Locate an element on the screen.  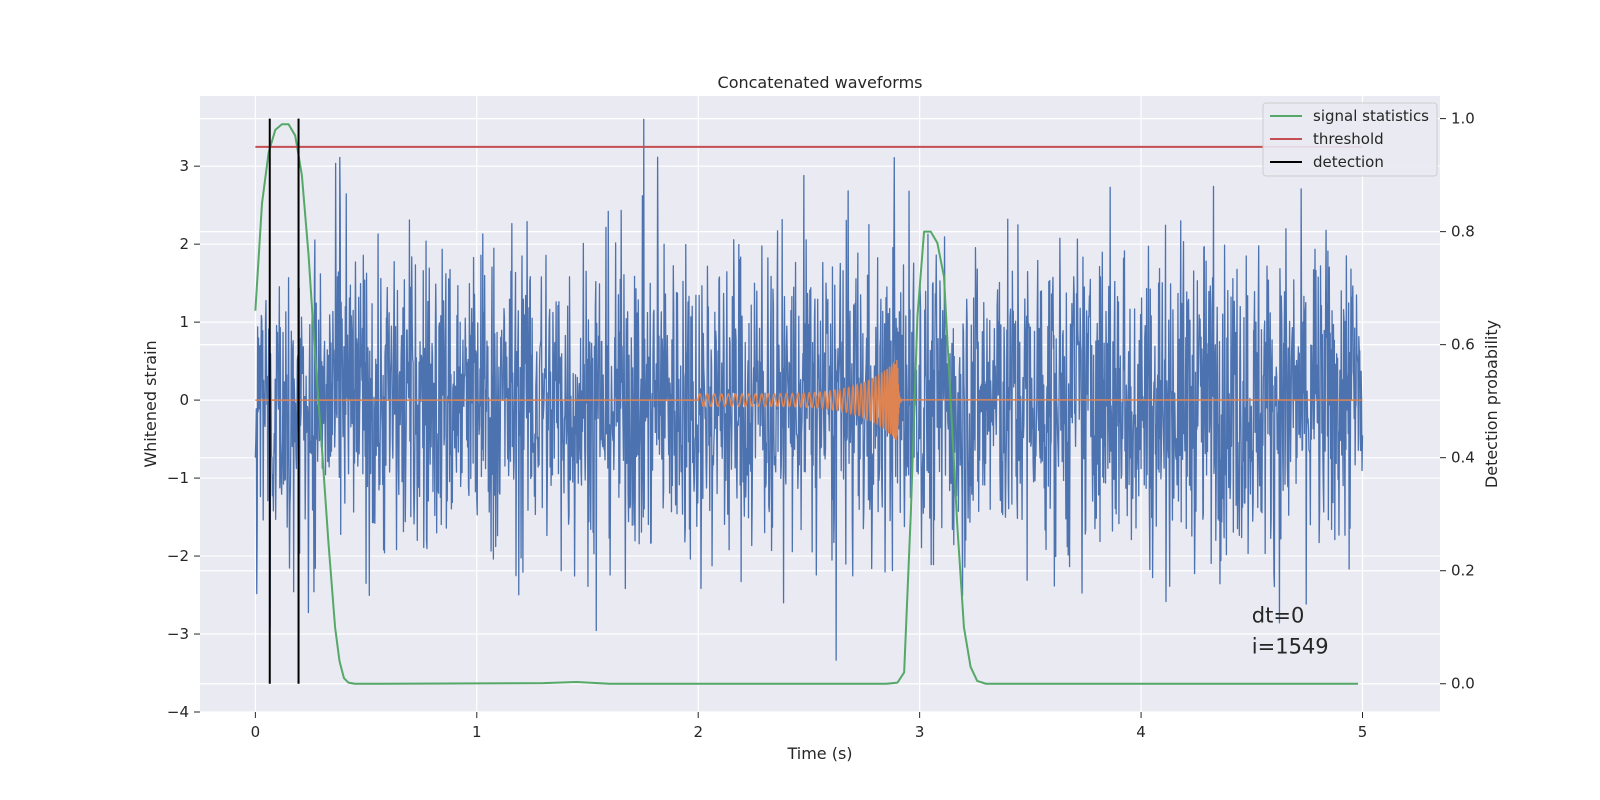
legend-label-signal-statistics: signal statistics is located at coordinates (1371, 116).